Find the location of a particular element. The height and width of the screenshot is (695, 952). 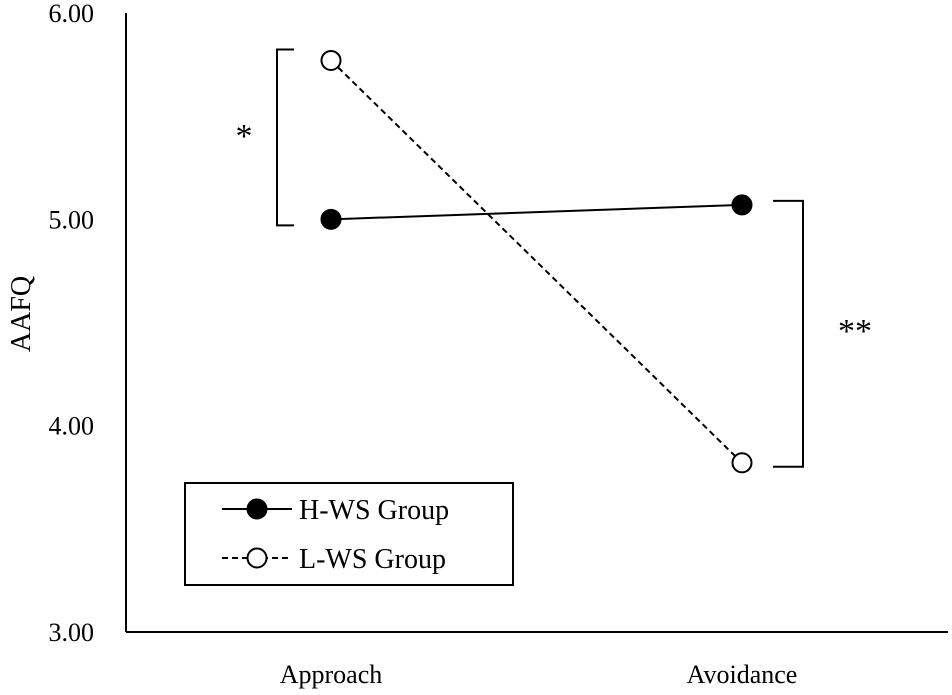

y-axis-title: AAFQ is located at coordinates (21, 314).